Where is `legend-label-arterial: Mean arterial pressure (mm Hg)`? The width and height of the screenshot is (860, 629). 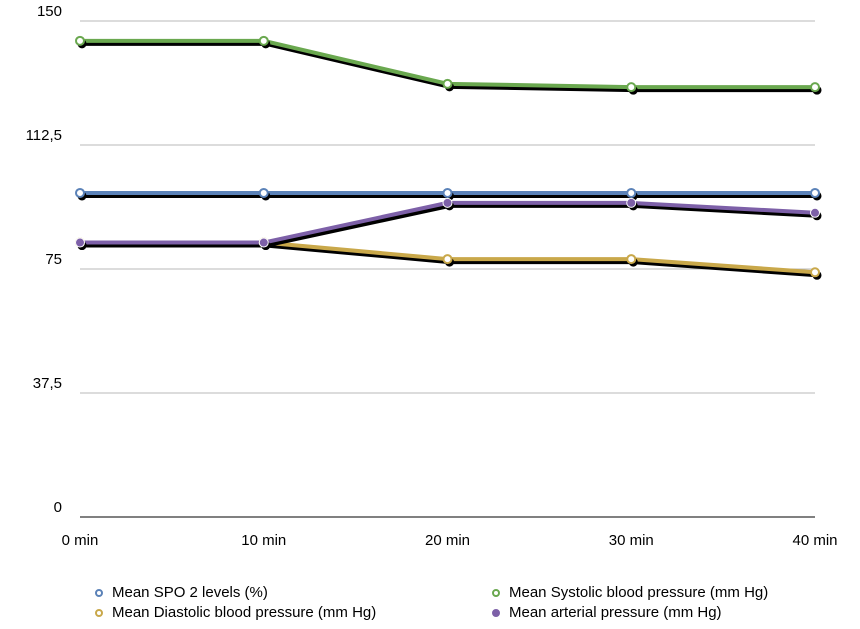
legend-label-arterial: Mean arterial pressure (mm Hg) is located at coordinates (615, 612).